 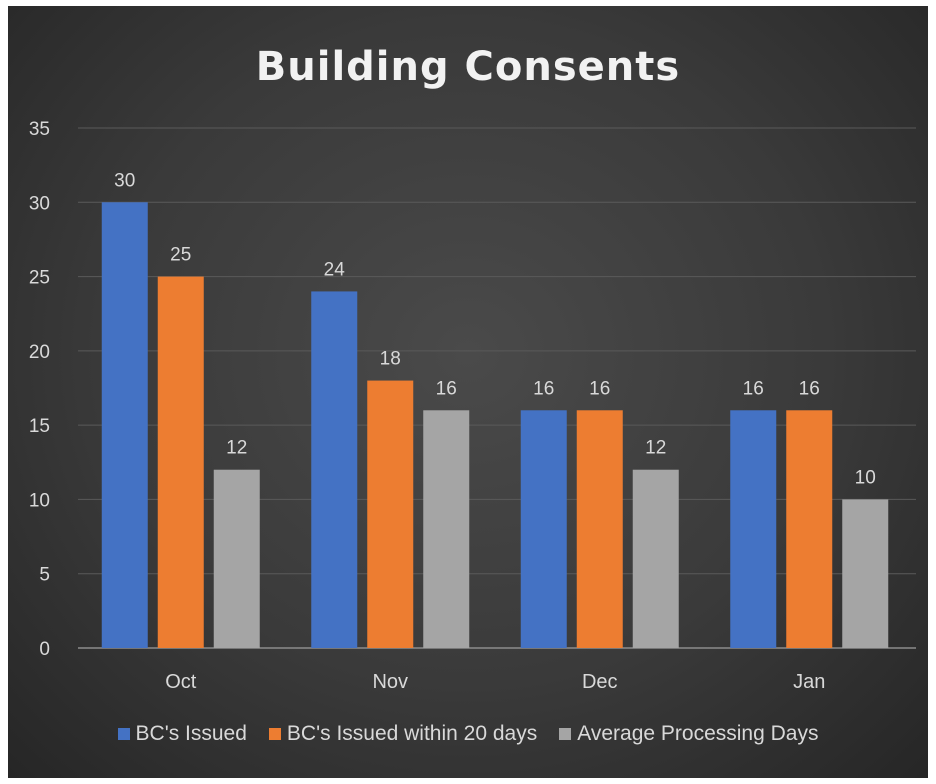 I want to click on legend-item: BC's Issued within 20 days, so click(x=403, y=734).